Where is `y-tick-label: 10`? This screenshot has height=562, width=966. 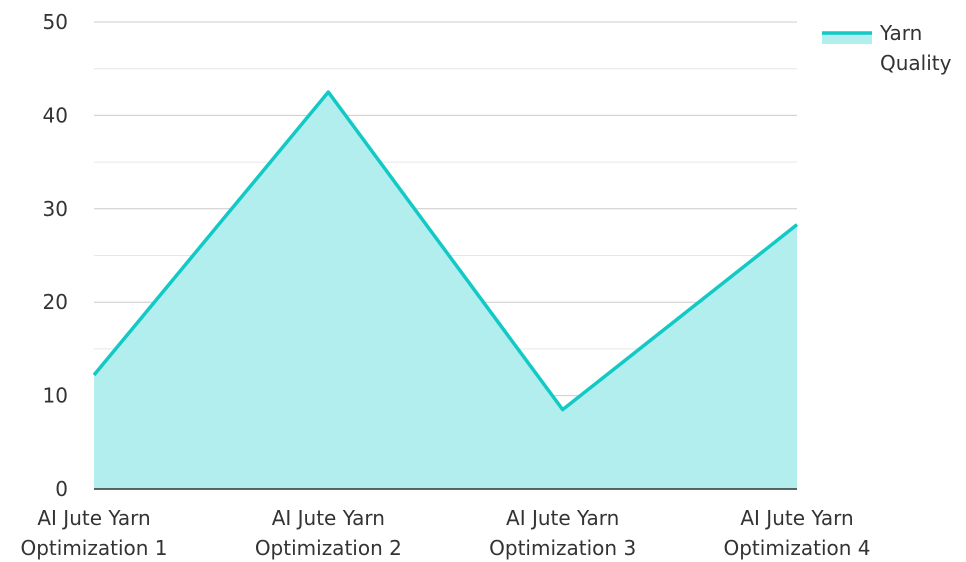
y-tick-label: 10 is located at coordinates (55, 396).